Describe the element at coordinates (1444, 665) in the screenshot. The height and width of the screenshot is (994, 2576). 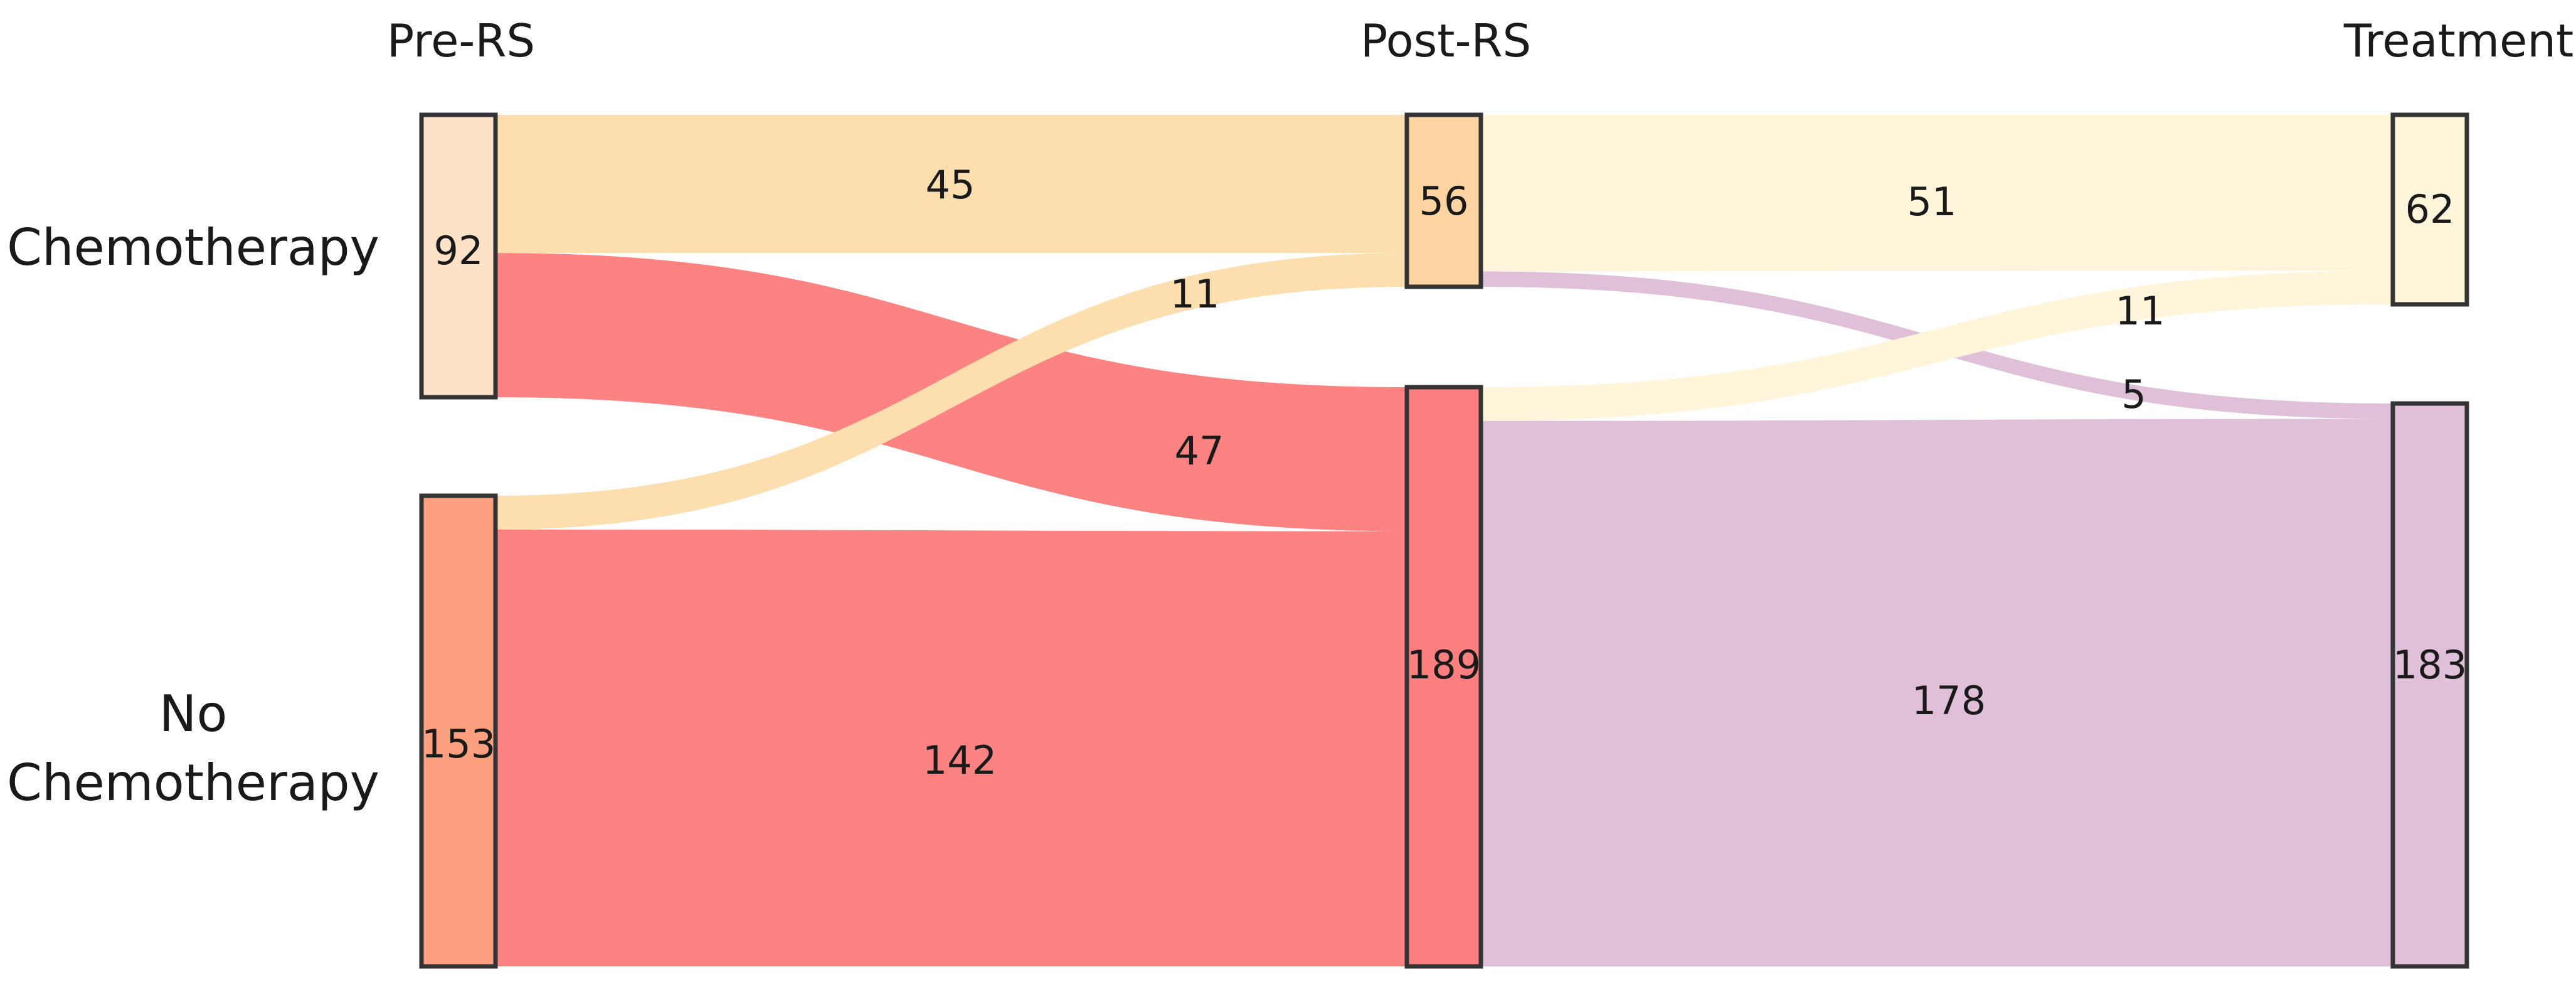
I see `node-post-no-chemotherapy-value: 189` at that location.